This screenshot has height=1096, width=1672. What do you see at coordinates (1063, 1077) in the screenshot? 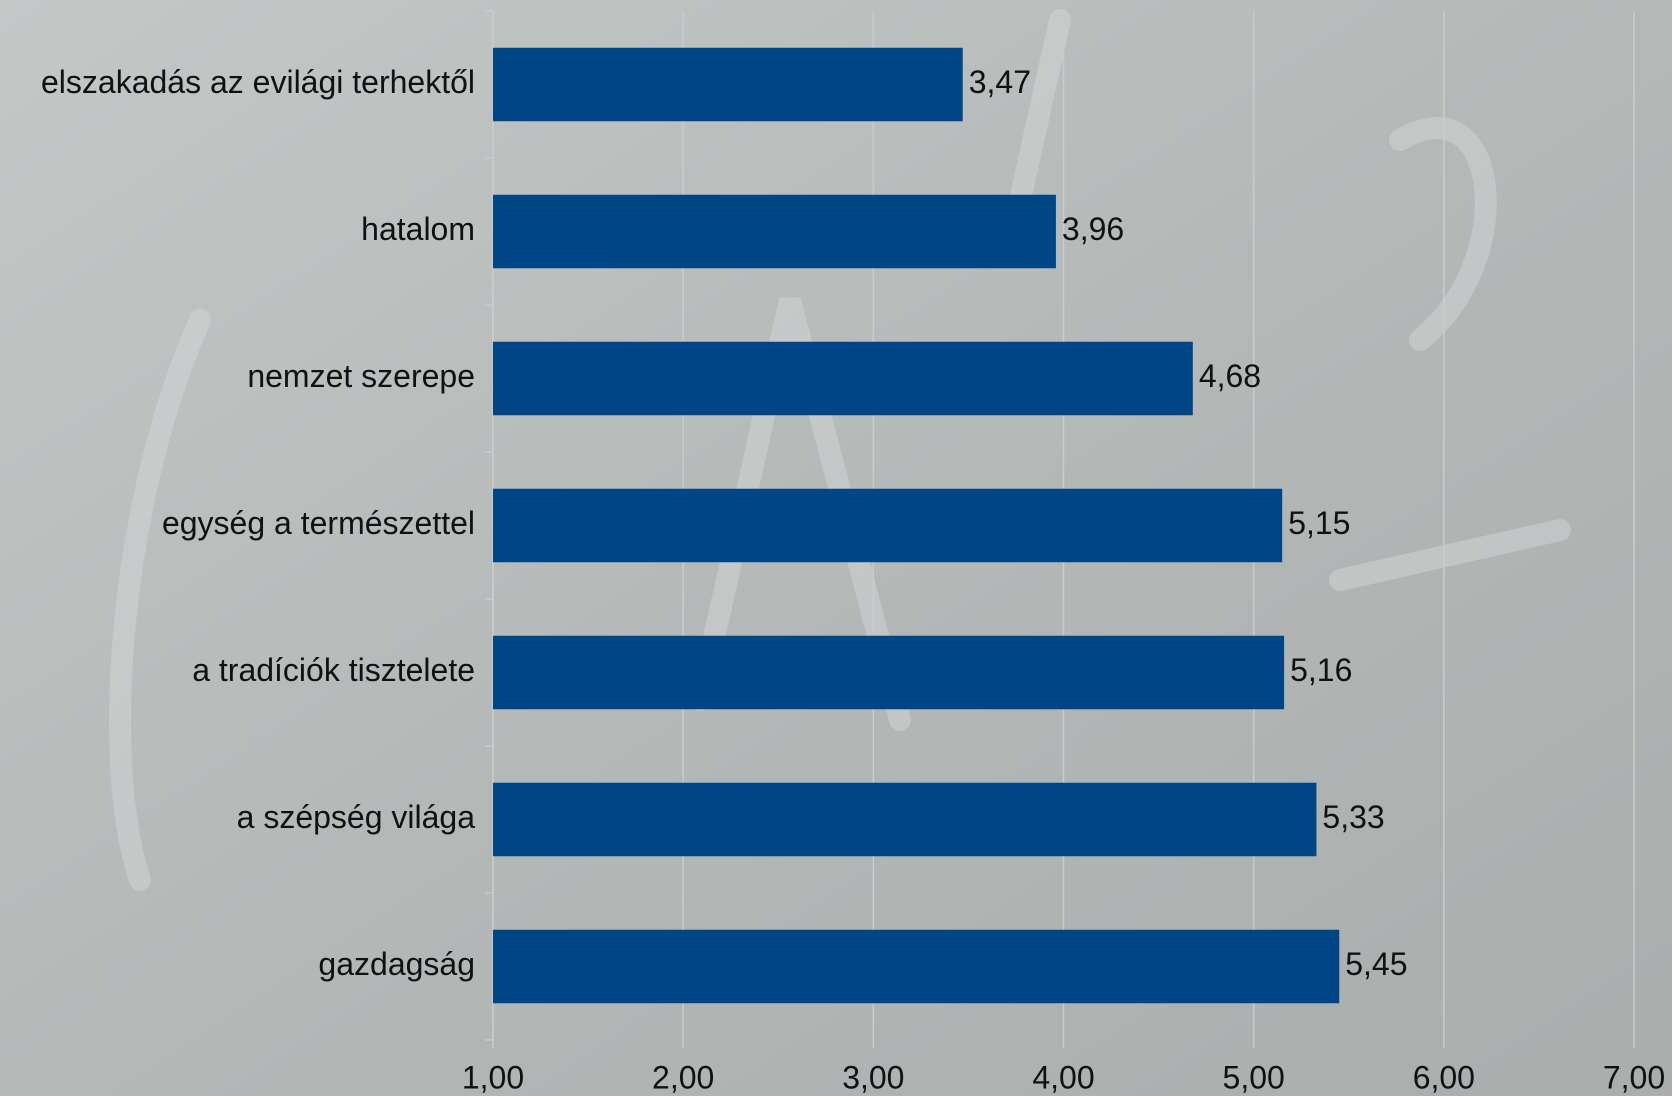
I see `x-tick-label: 4,00` at bounding box center [1063, 1077].